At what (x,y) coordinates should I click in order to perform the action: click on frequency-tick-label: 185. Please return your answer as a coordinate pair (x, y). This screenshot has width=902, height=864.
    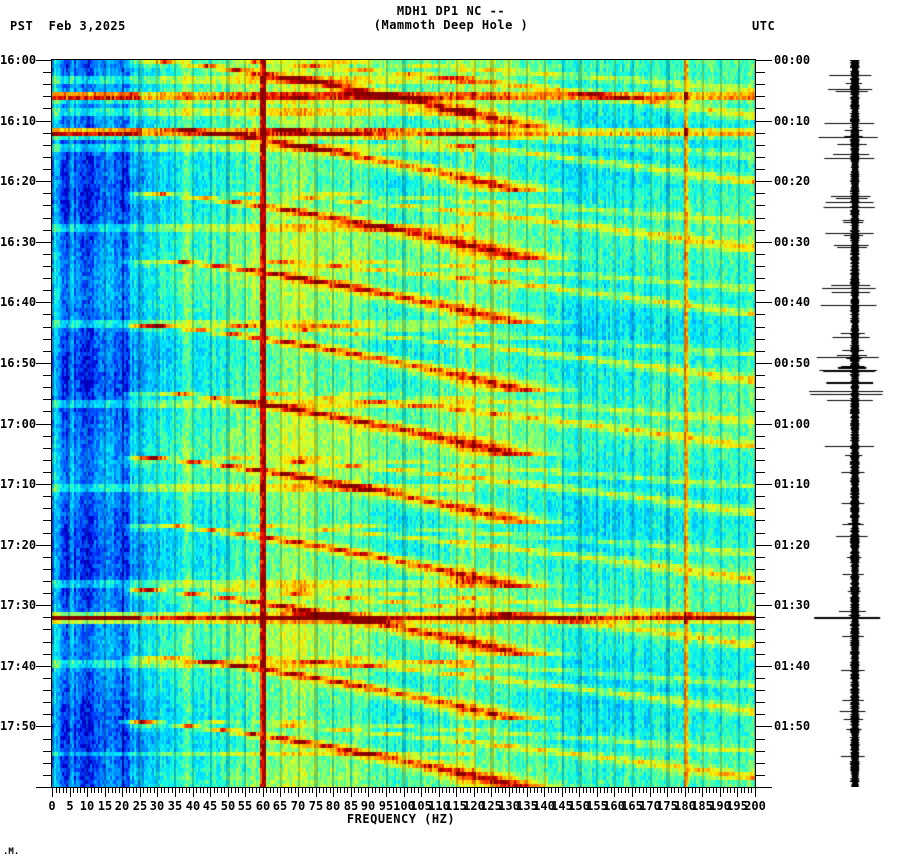
    Looking at the image, I should click on (702, 806).